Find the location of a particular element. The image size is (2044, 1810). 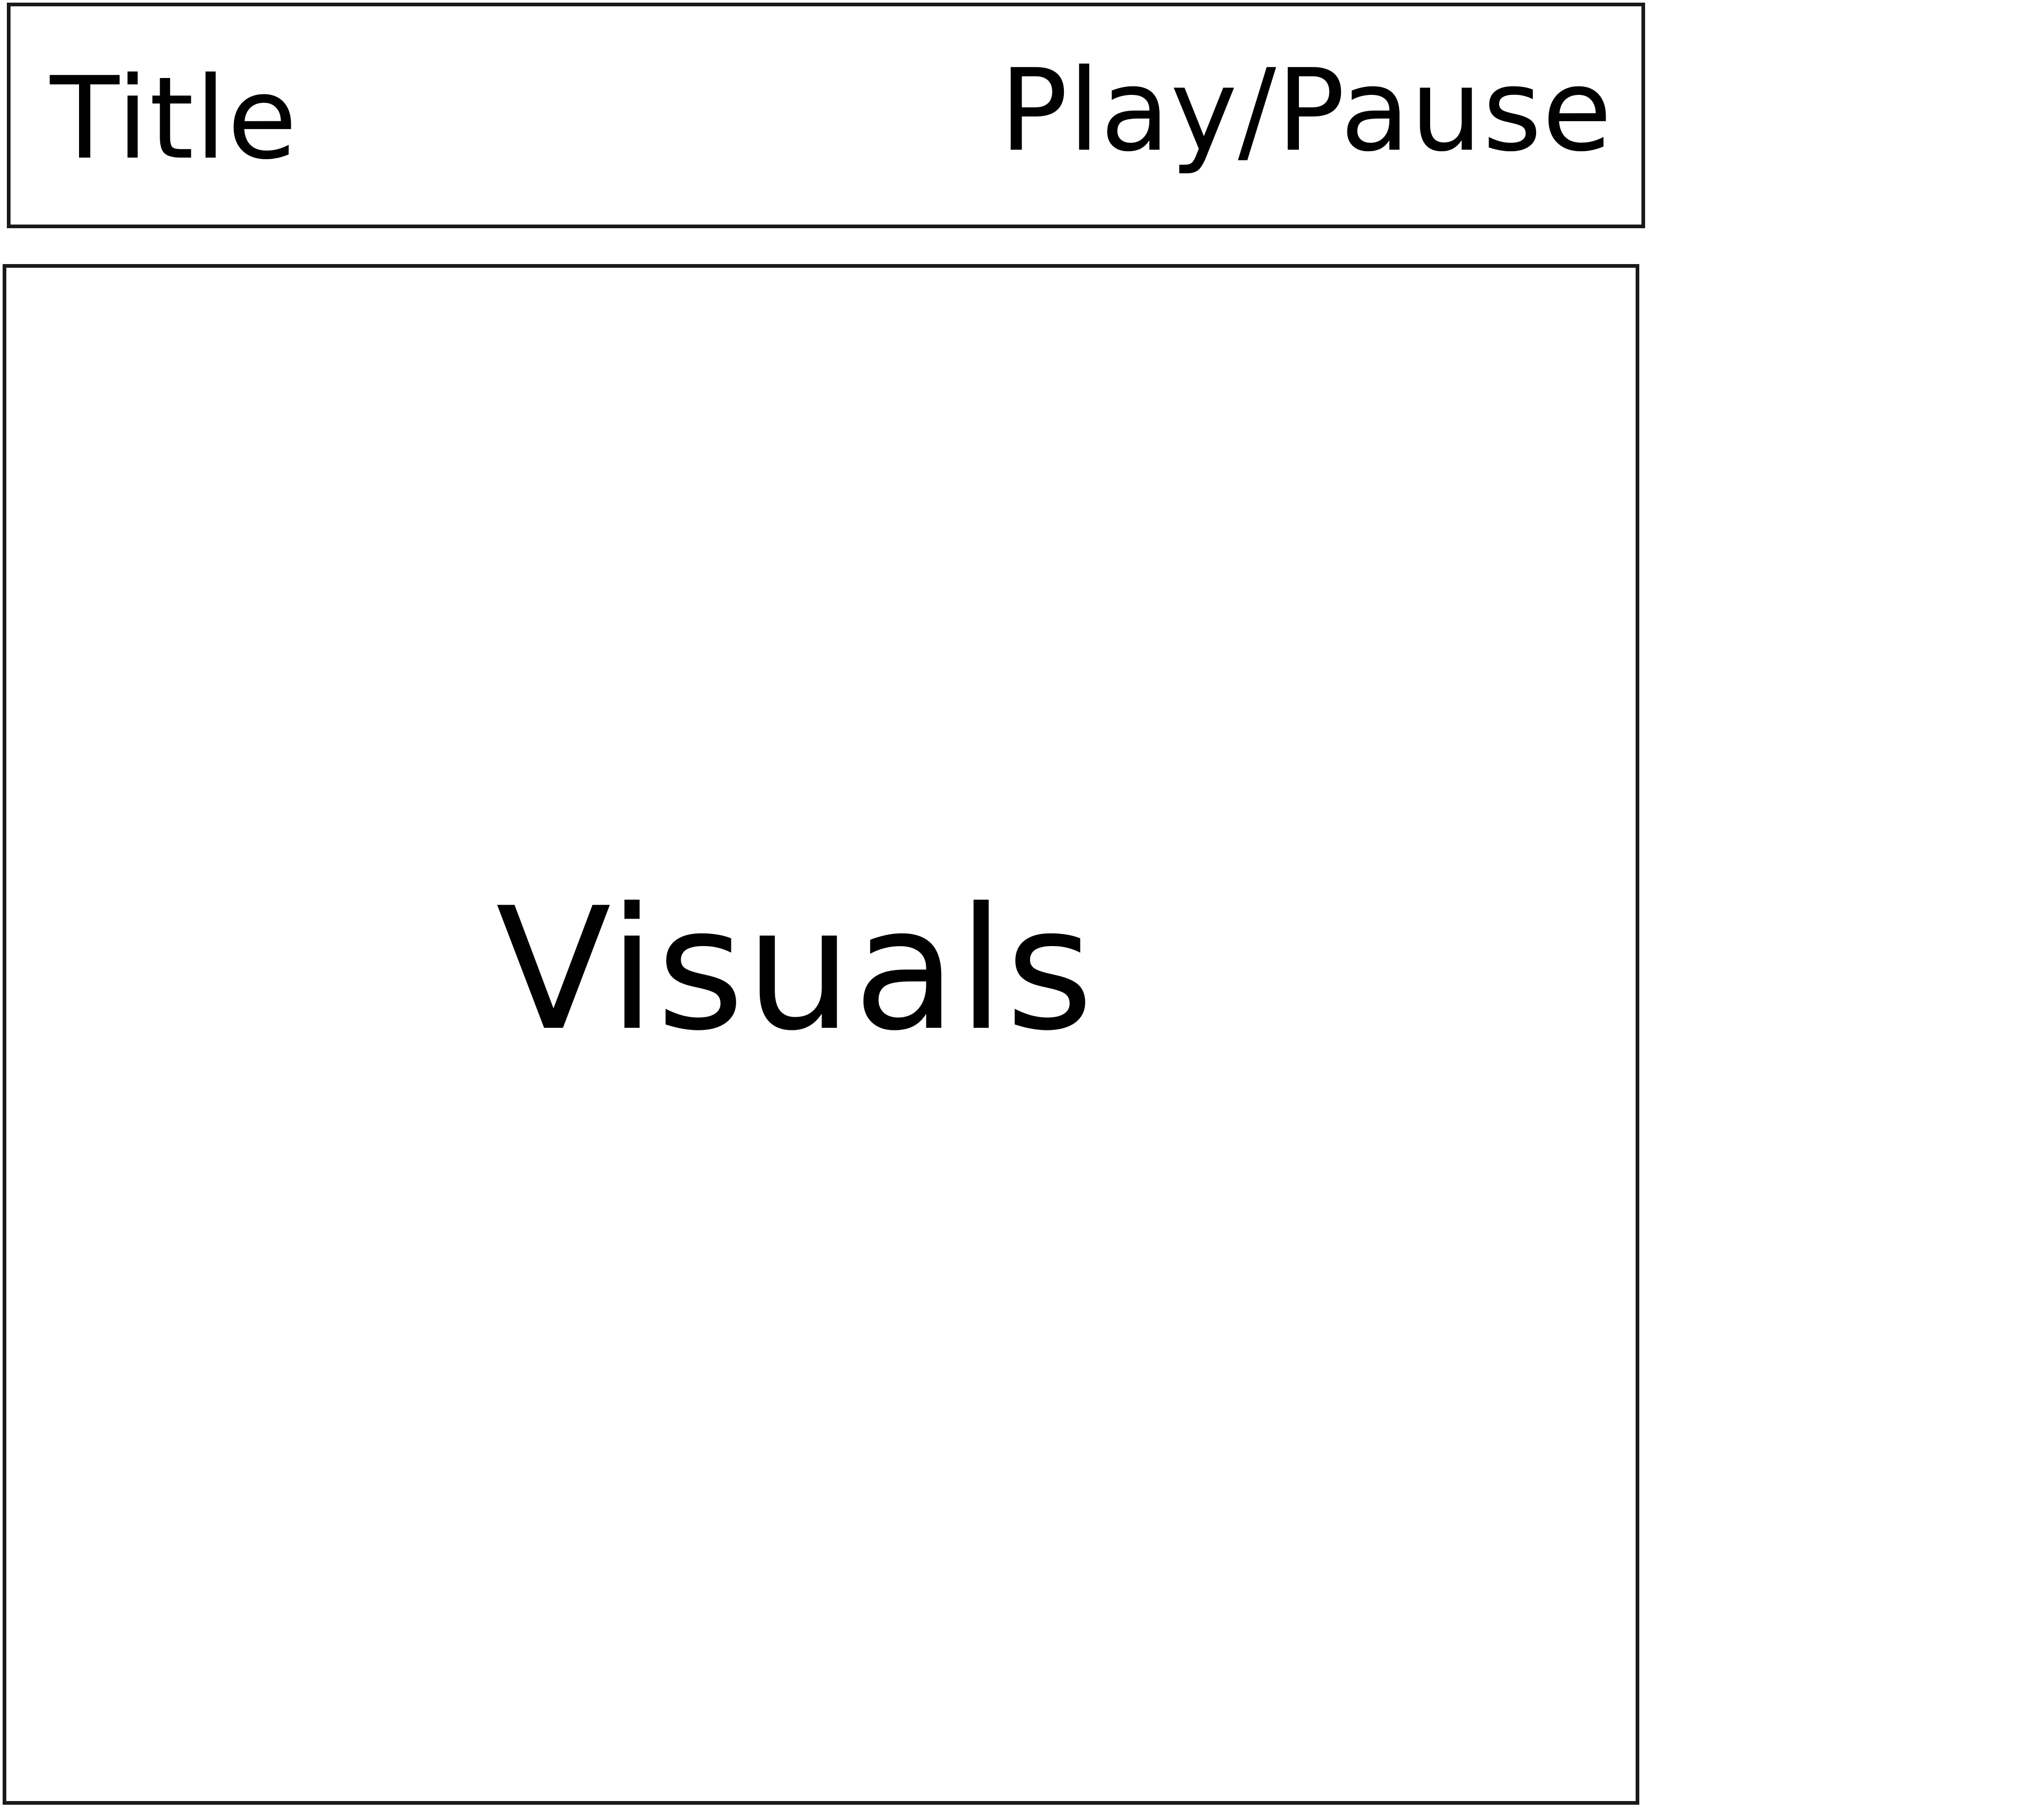

visuals-label: Visuals is located at coordinates (795, 970).